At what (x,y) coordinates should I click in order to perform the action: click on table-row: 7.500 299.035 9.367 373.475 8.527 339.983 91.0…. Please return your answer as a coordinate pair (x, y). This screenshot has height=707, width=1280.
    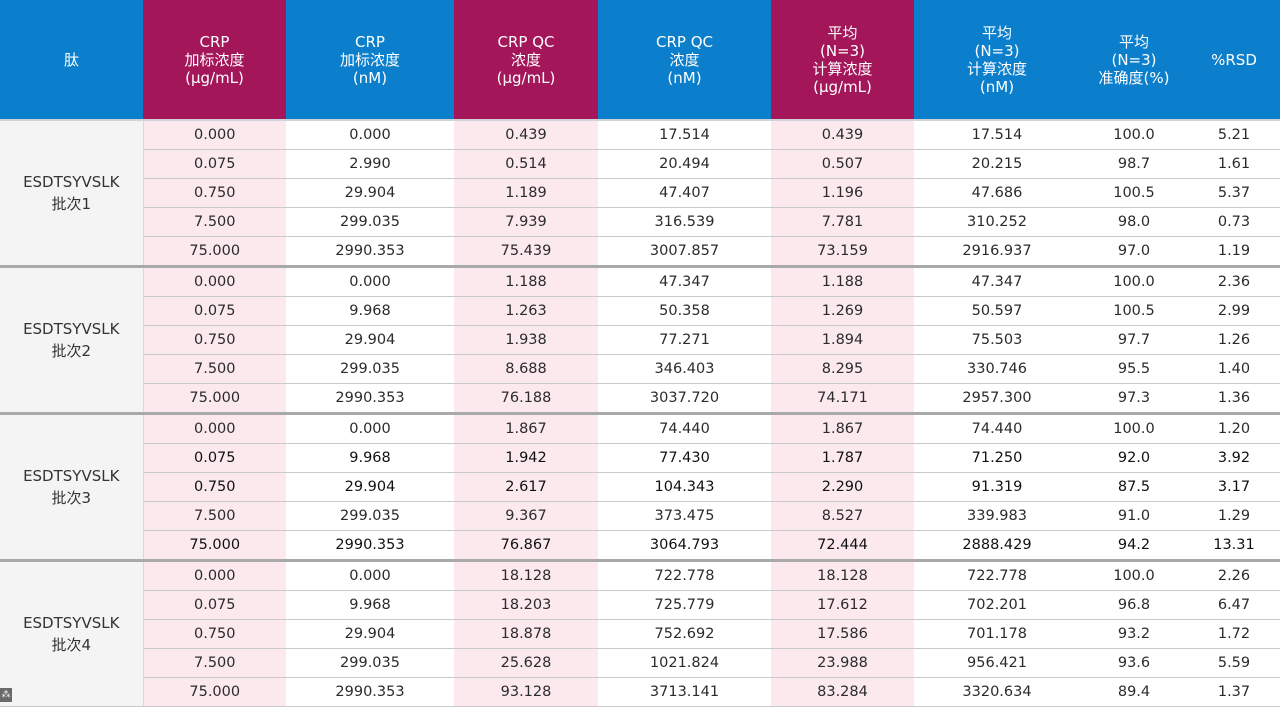
    Looking at the image, I should click on (640, 516).